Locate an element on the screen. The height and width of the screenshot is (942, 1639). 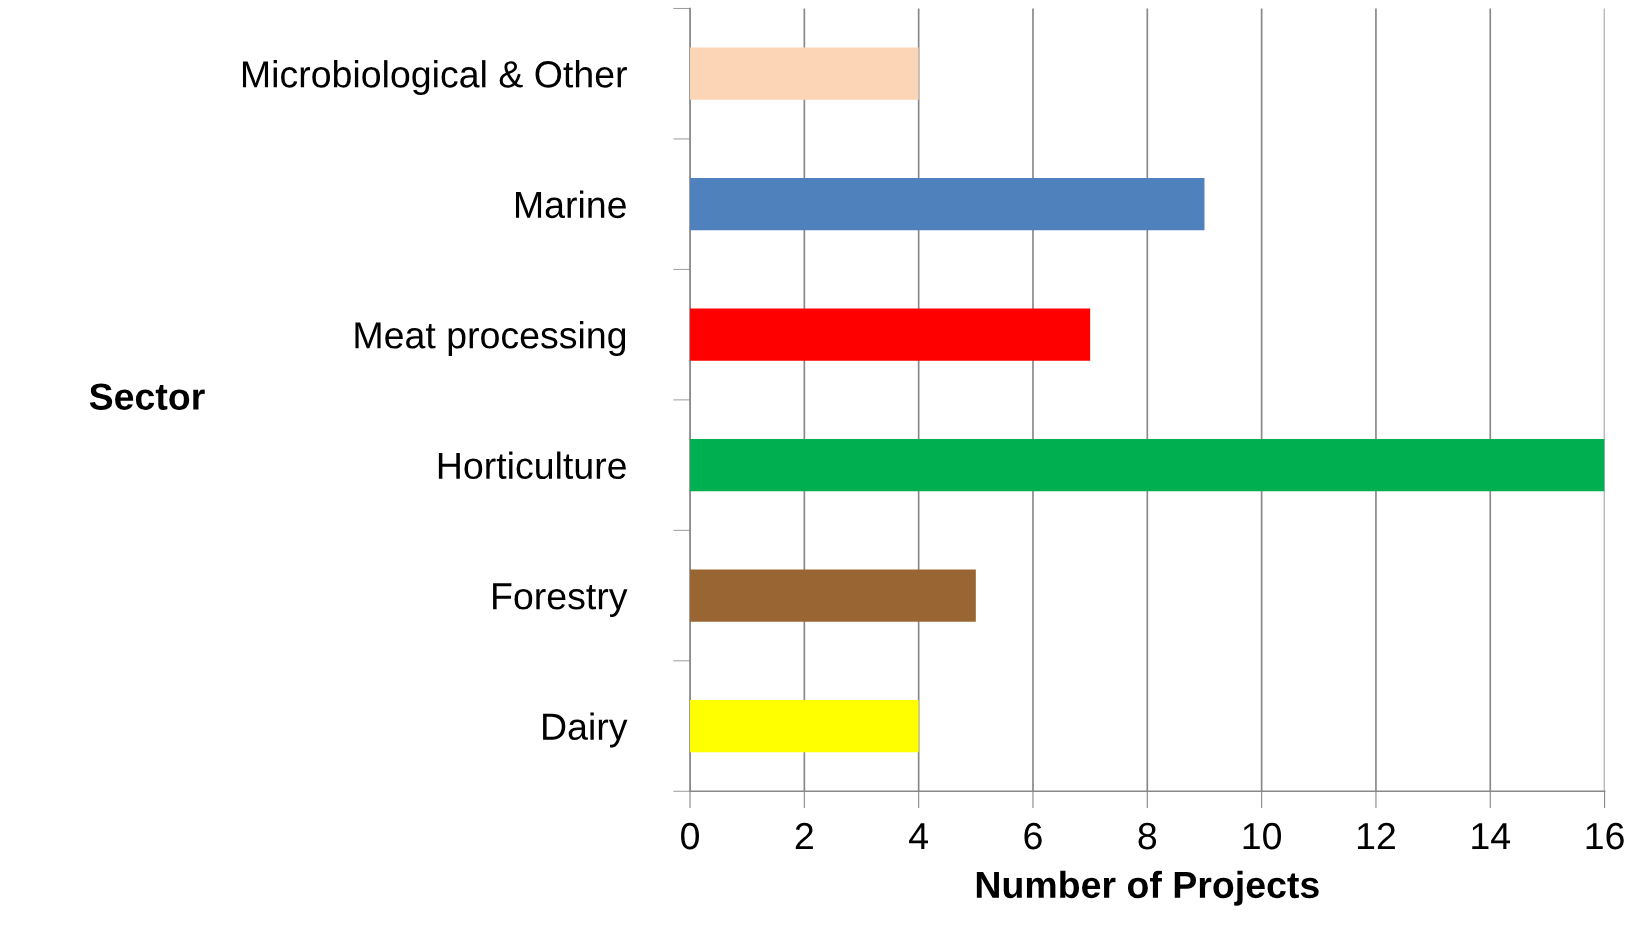
x-axis-title: Number of Projects is located at coordinates (1147, 888).